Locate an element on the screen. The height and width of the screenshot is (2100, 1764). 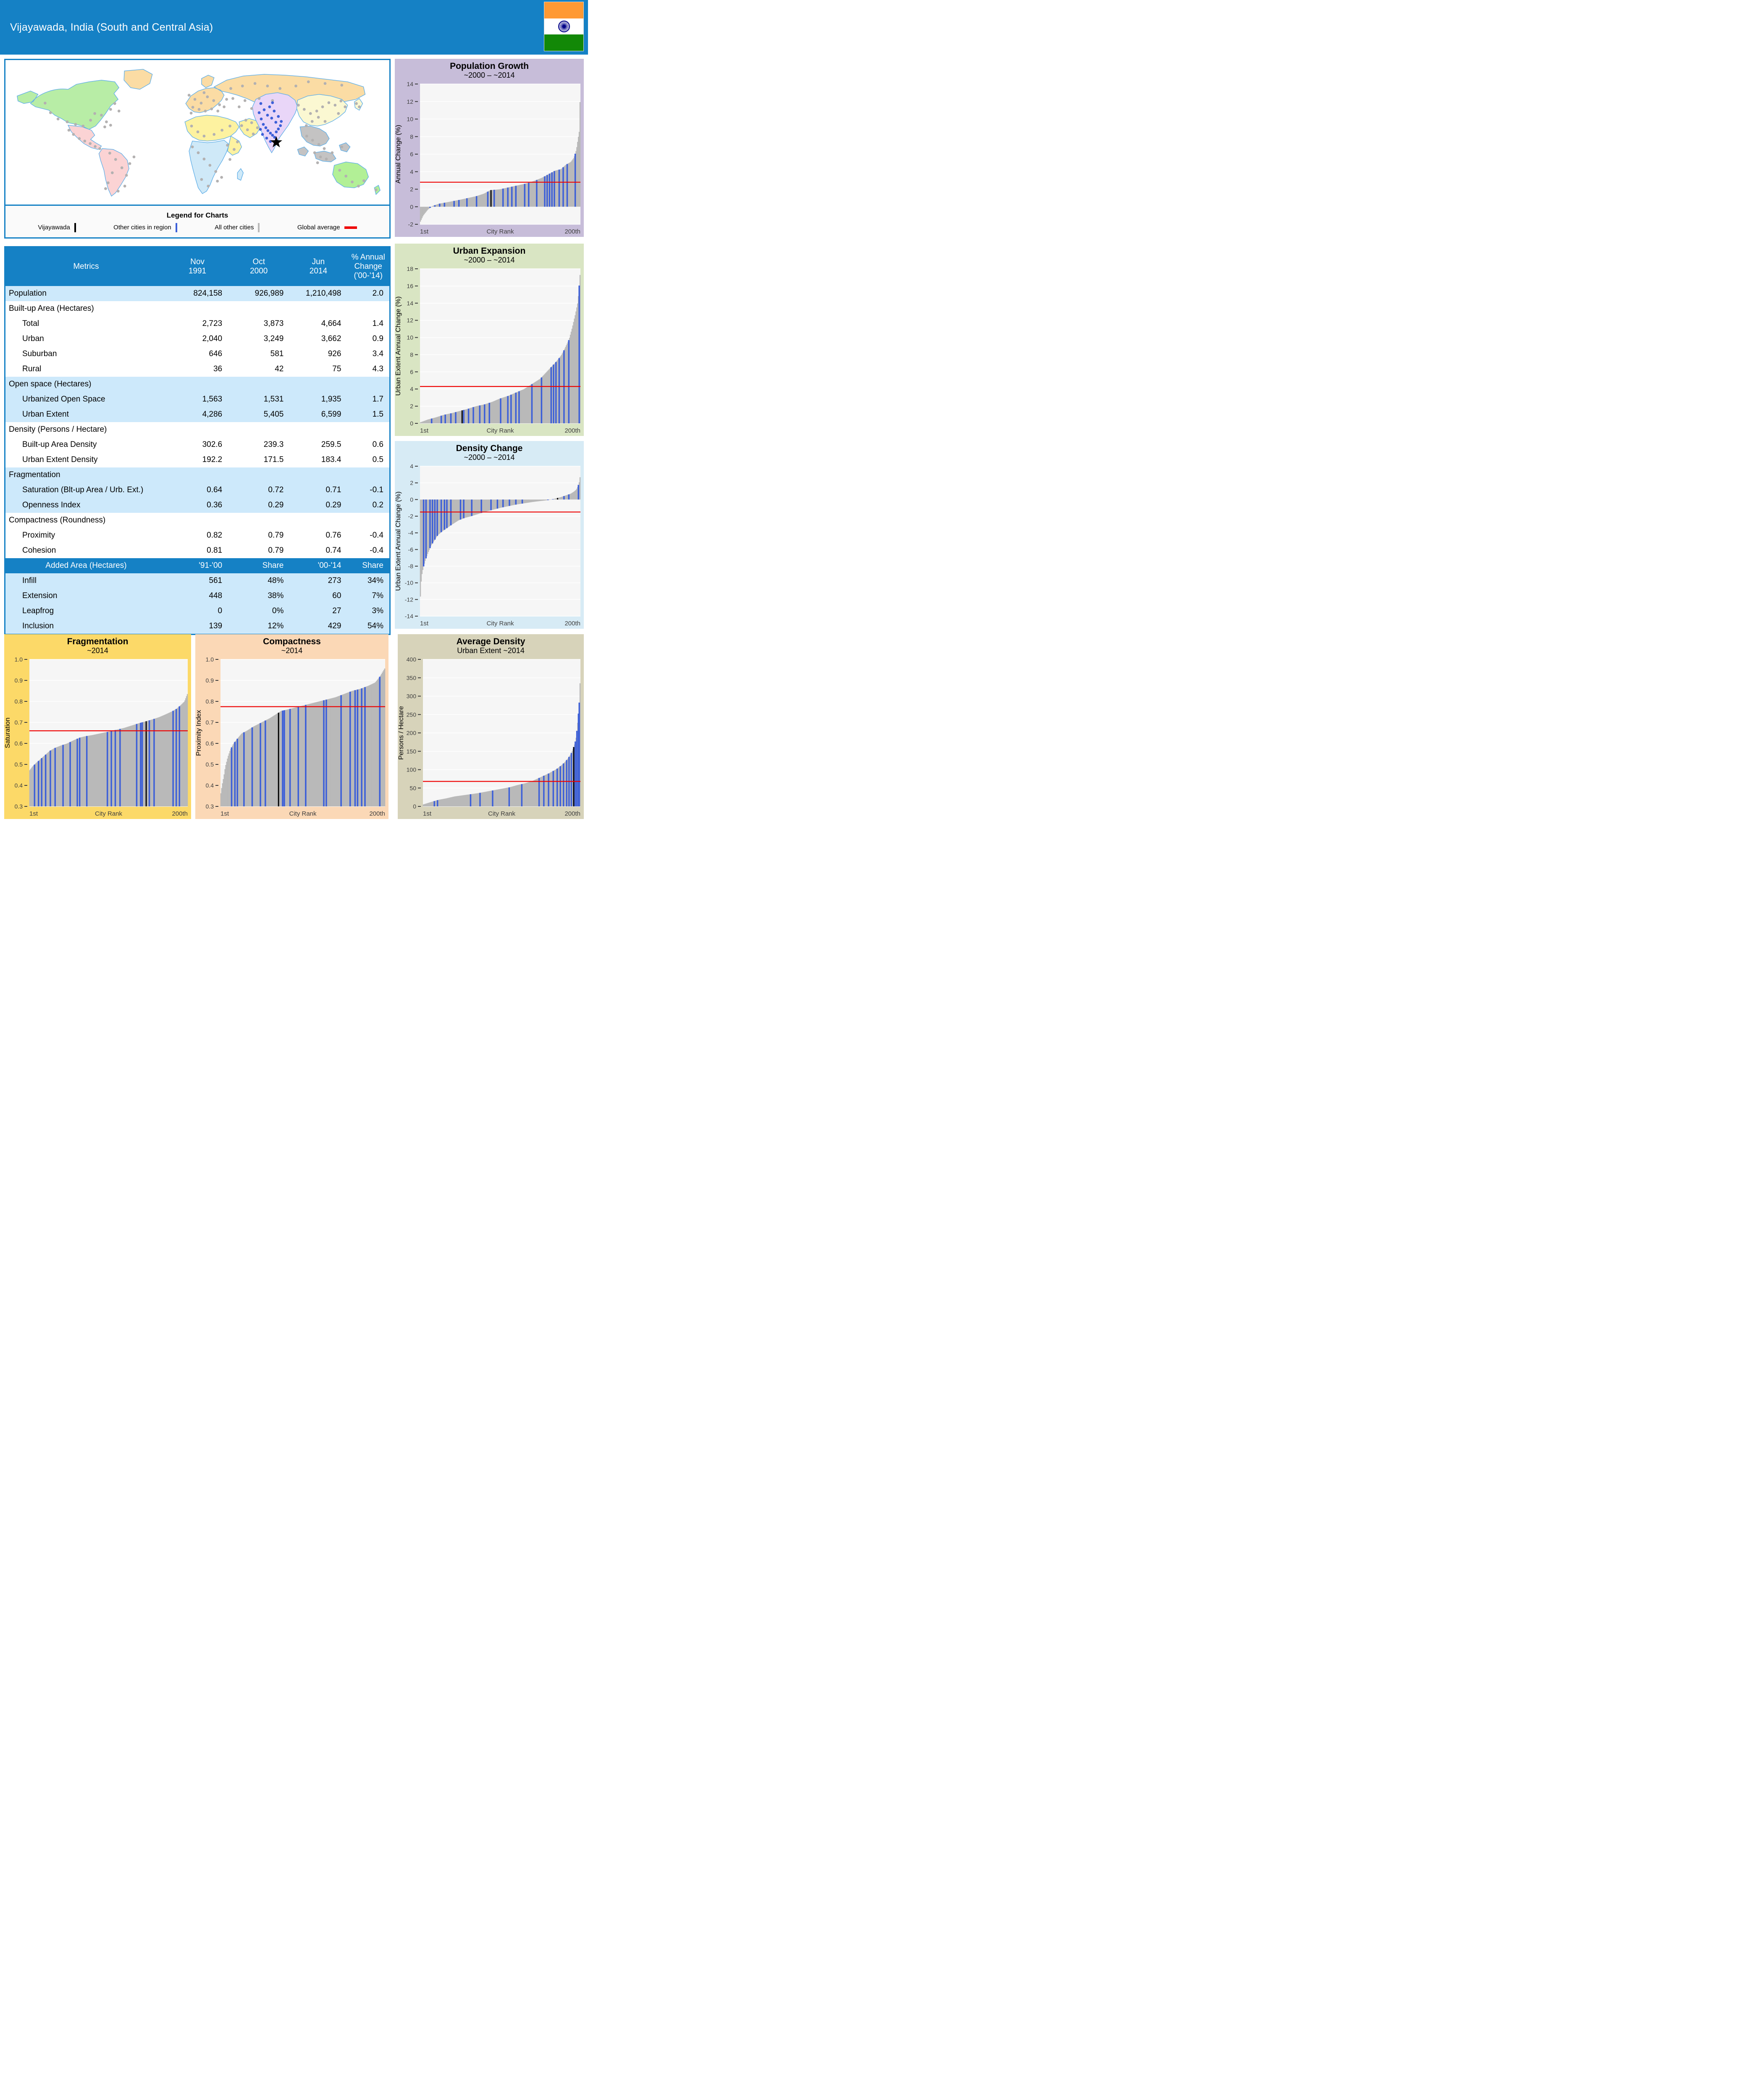
section-row: Open space (Hectares) is located at coordinates (197, 384).